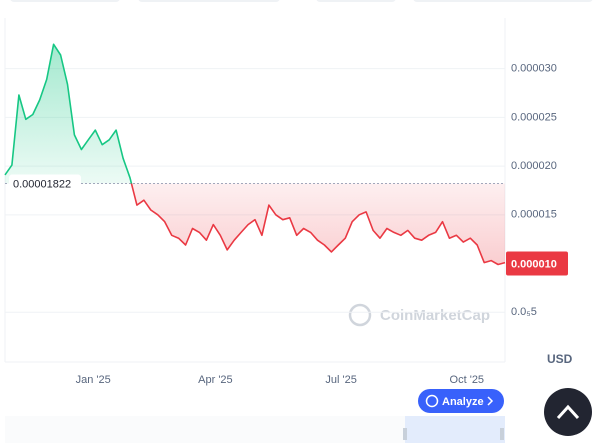 This screenshot has height=443, width=600. Describe the element at coordinates (93, 380) in the screenshot. I see `x-tick-label: Jan '25` at that location.